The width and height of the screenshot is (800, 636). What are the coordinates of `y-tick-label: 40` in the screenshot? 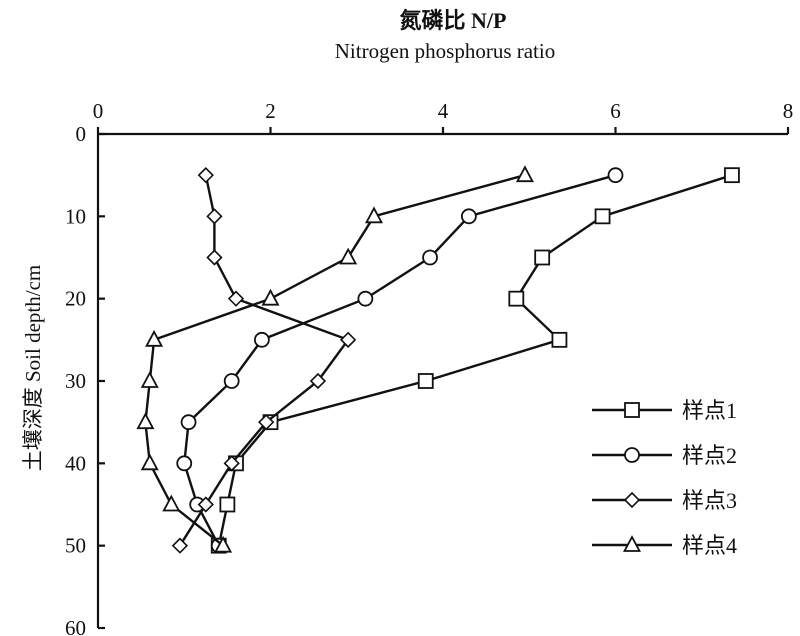 It's located at (75, 463).